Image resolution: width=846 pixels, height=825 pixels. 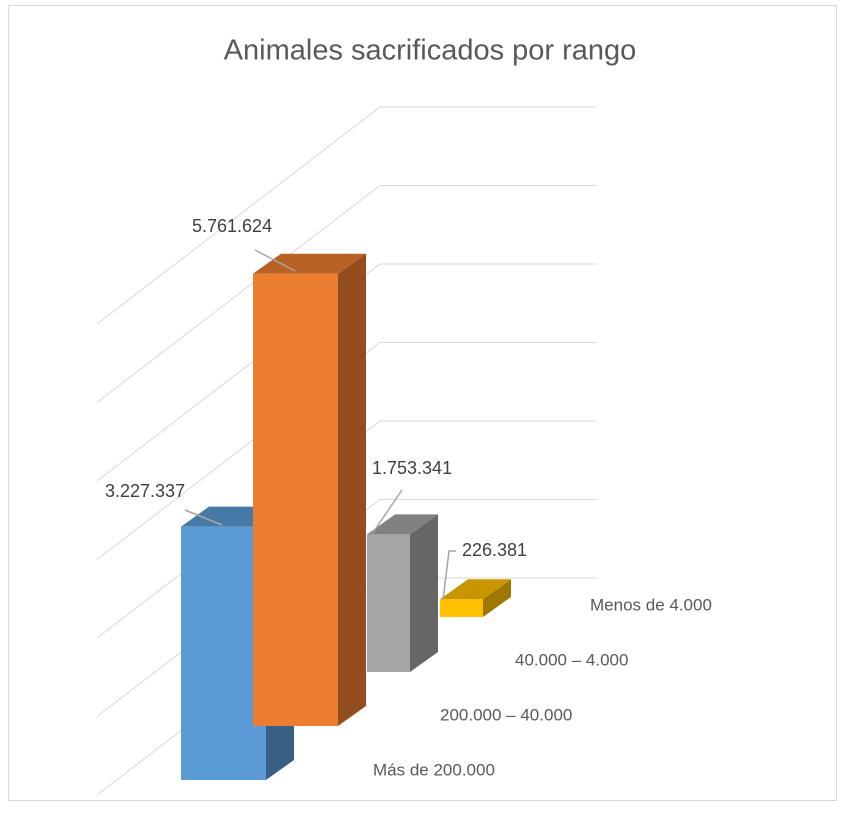 What do you see at coordinates (412, 468) in the screenshot?
I see `data-label: 1.753.341` at bounding box center [412, 468].